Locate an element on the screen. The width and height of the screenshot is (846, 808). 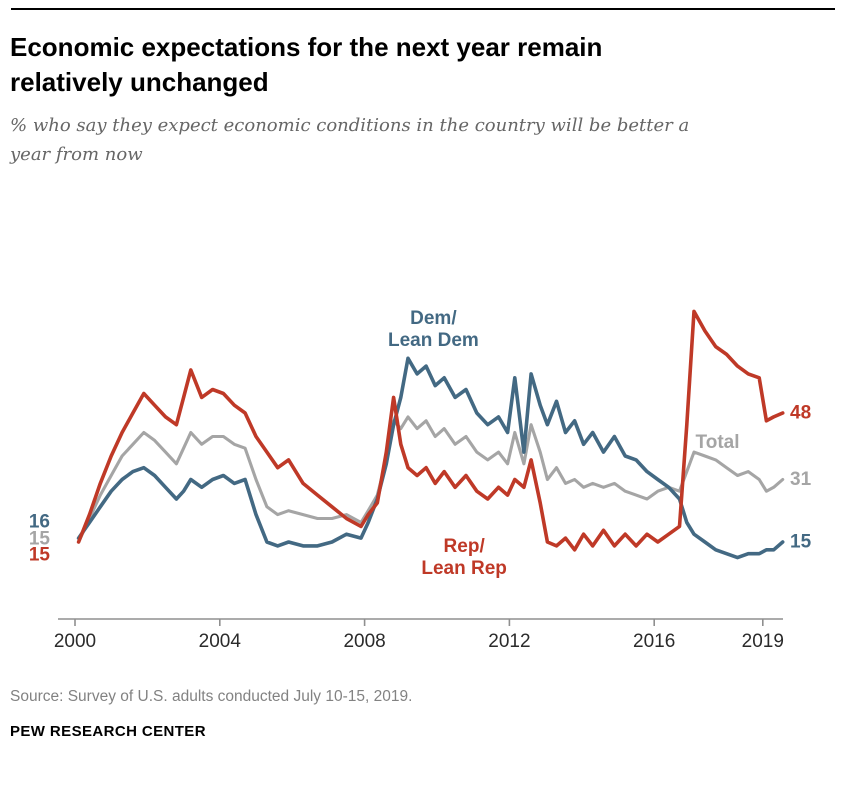
rep-end-value-label: 48 is located at coordinates (800, 412).